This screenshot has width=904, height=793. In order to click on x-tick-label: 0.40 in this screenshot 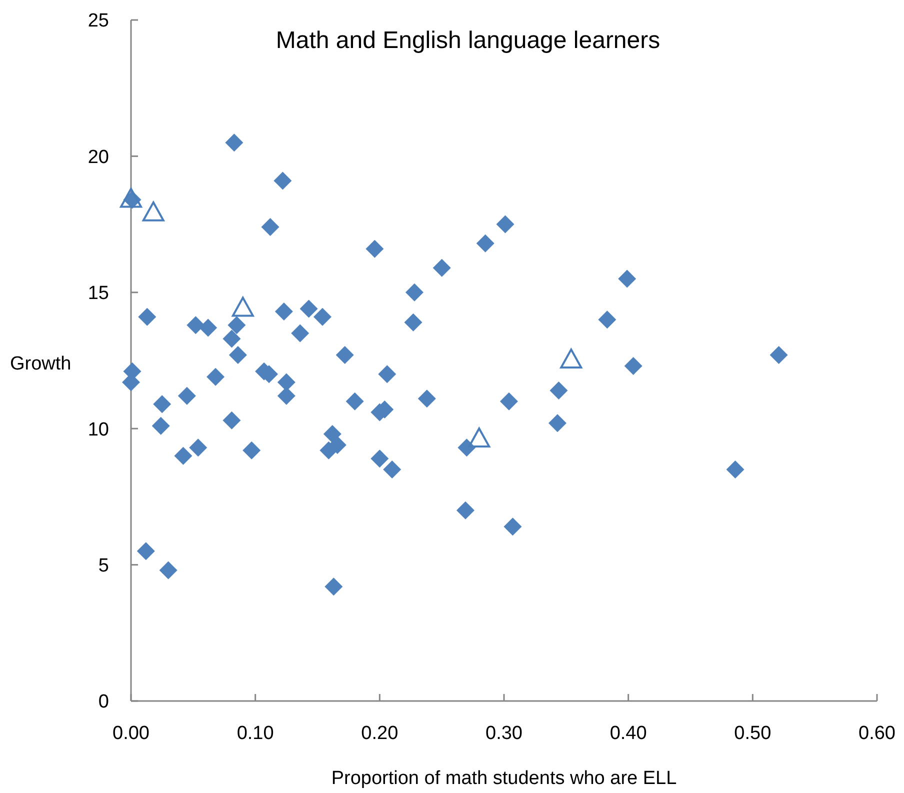, I will do `click(628, 733)`.